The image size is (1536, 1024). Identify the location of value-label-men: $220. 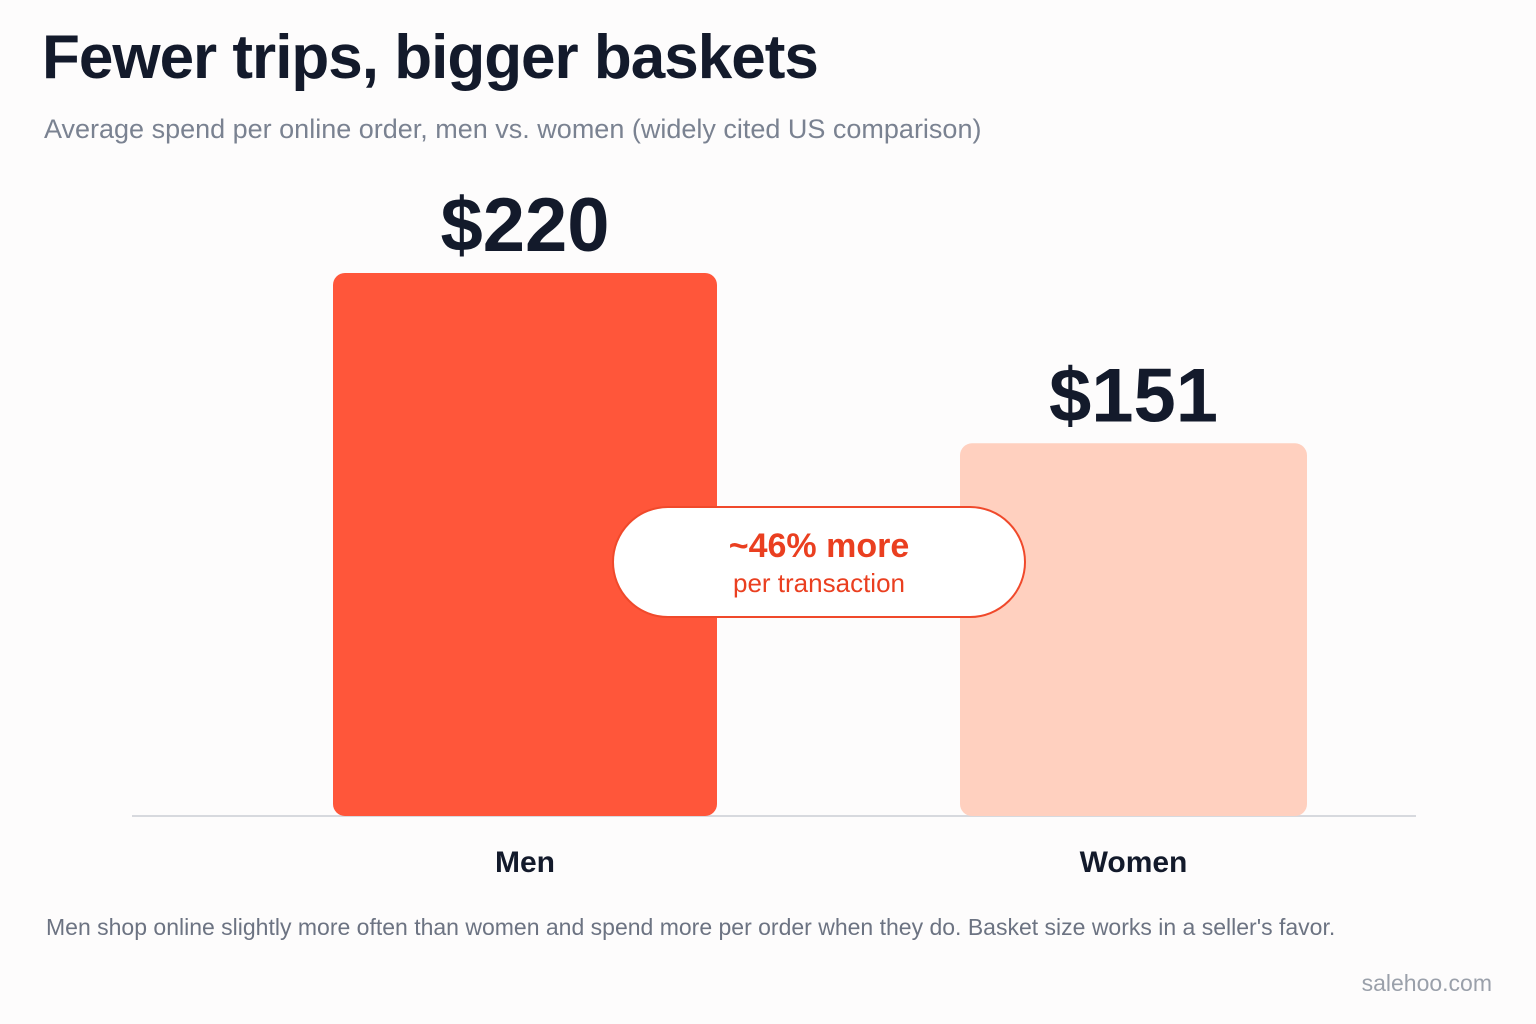
(524, 225).